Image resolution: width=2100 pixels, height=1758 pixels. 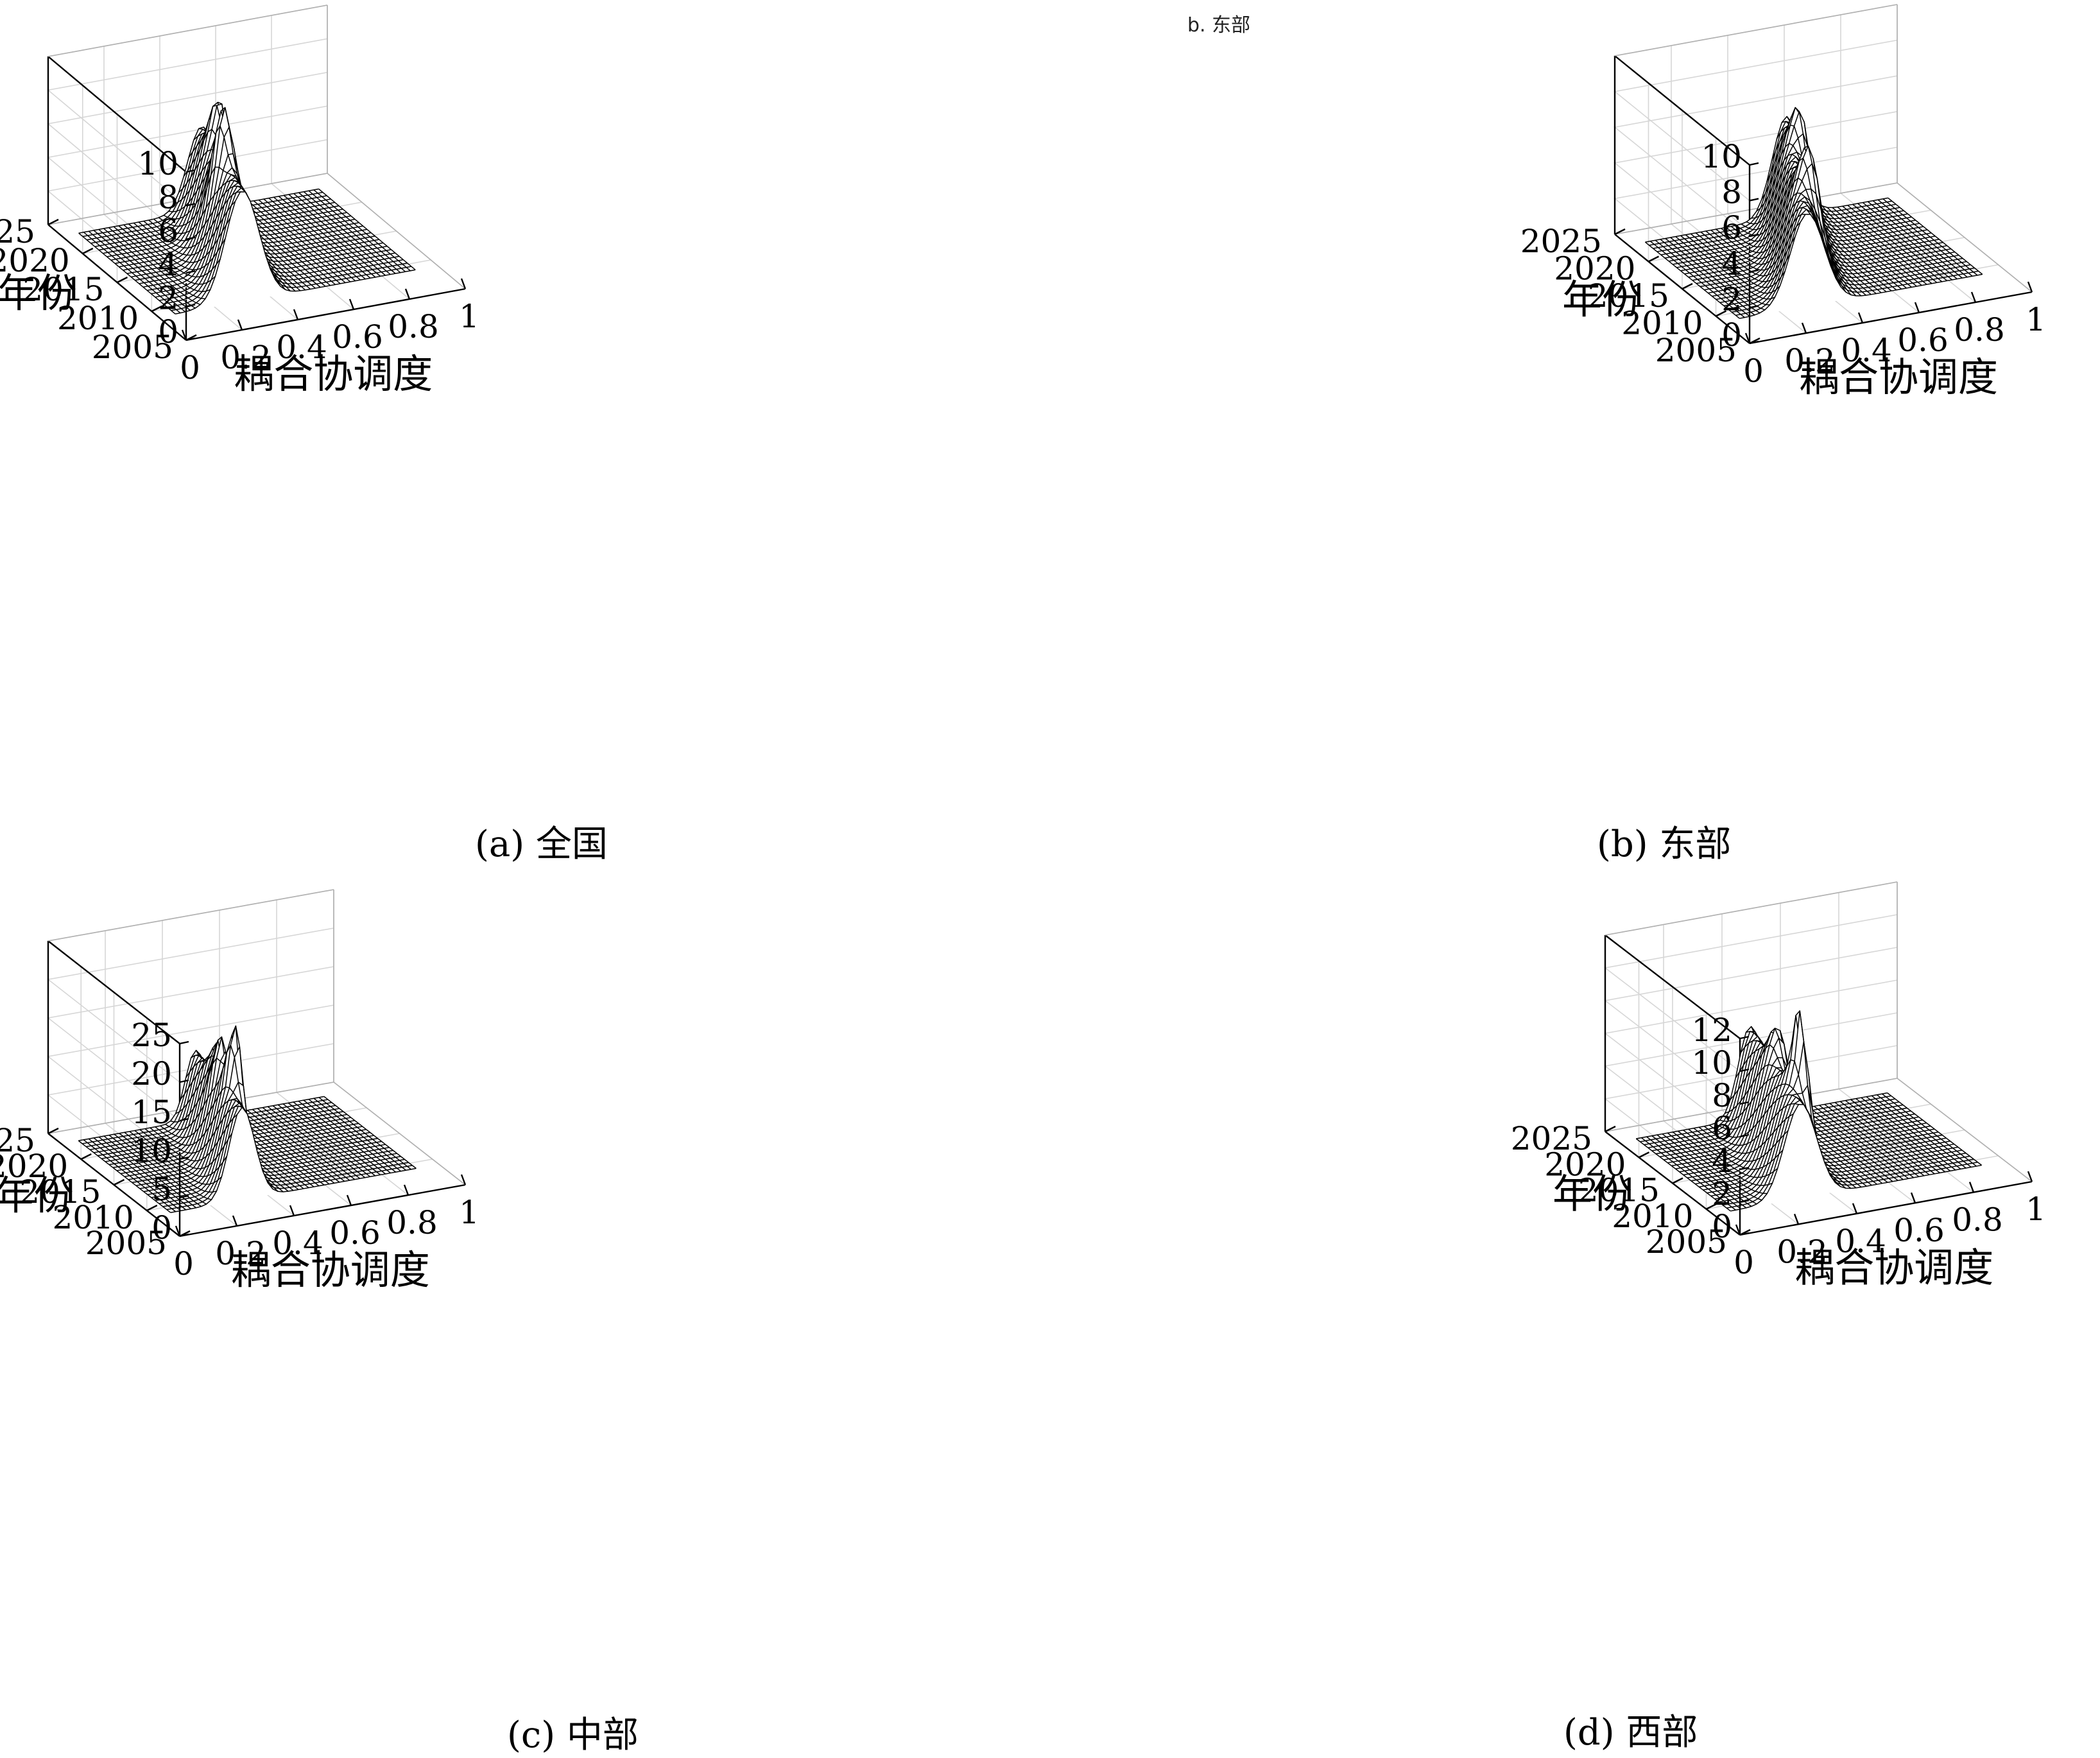 I want to click on z-tick-mark, so click(x=185, y=1043).